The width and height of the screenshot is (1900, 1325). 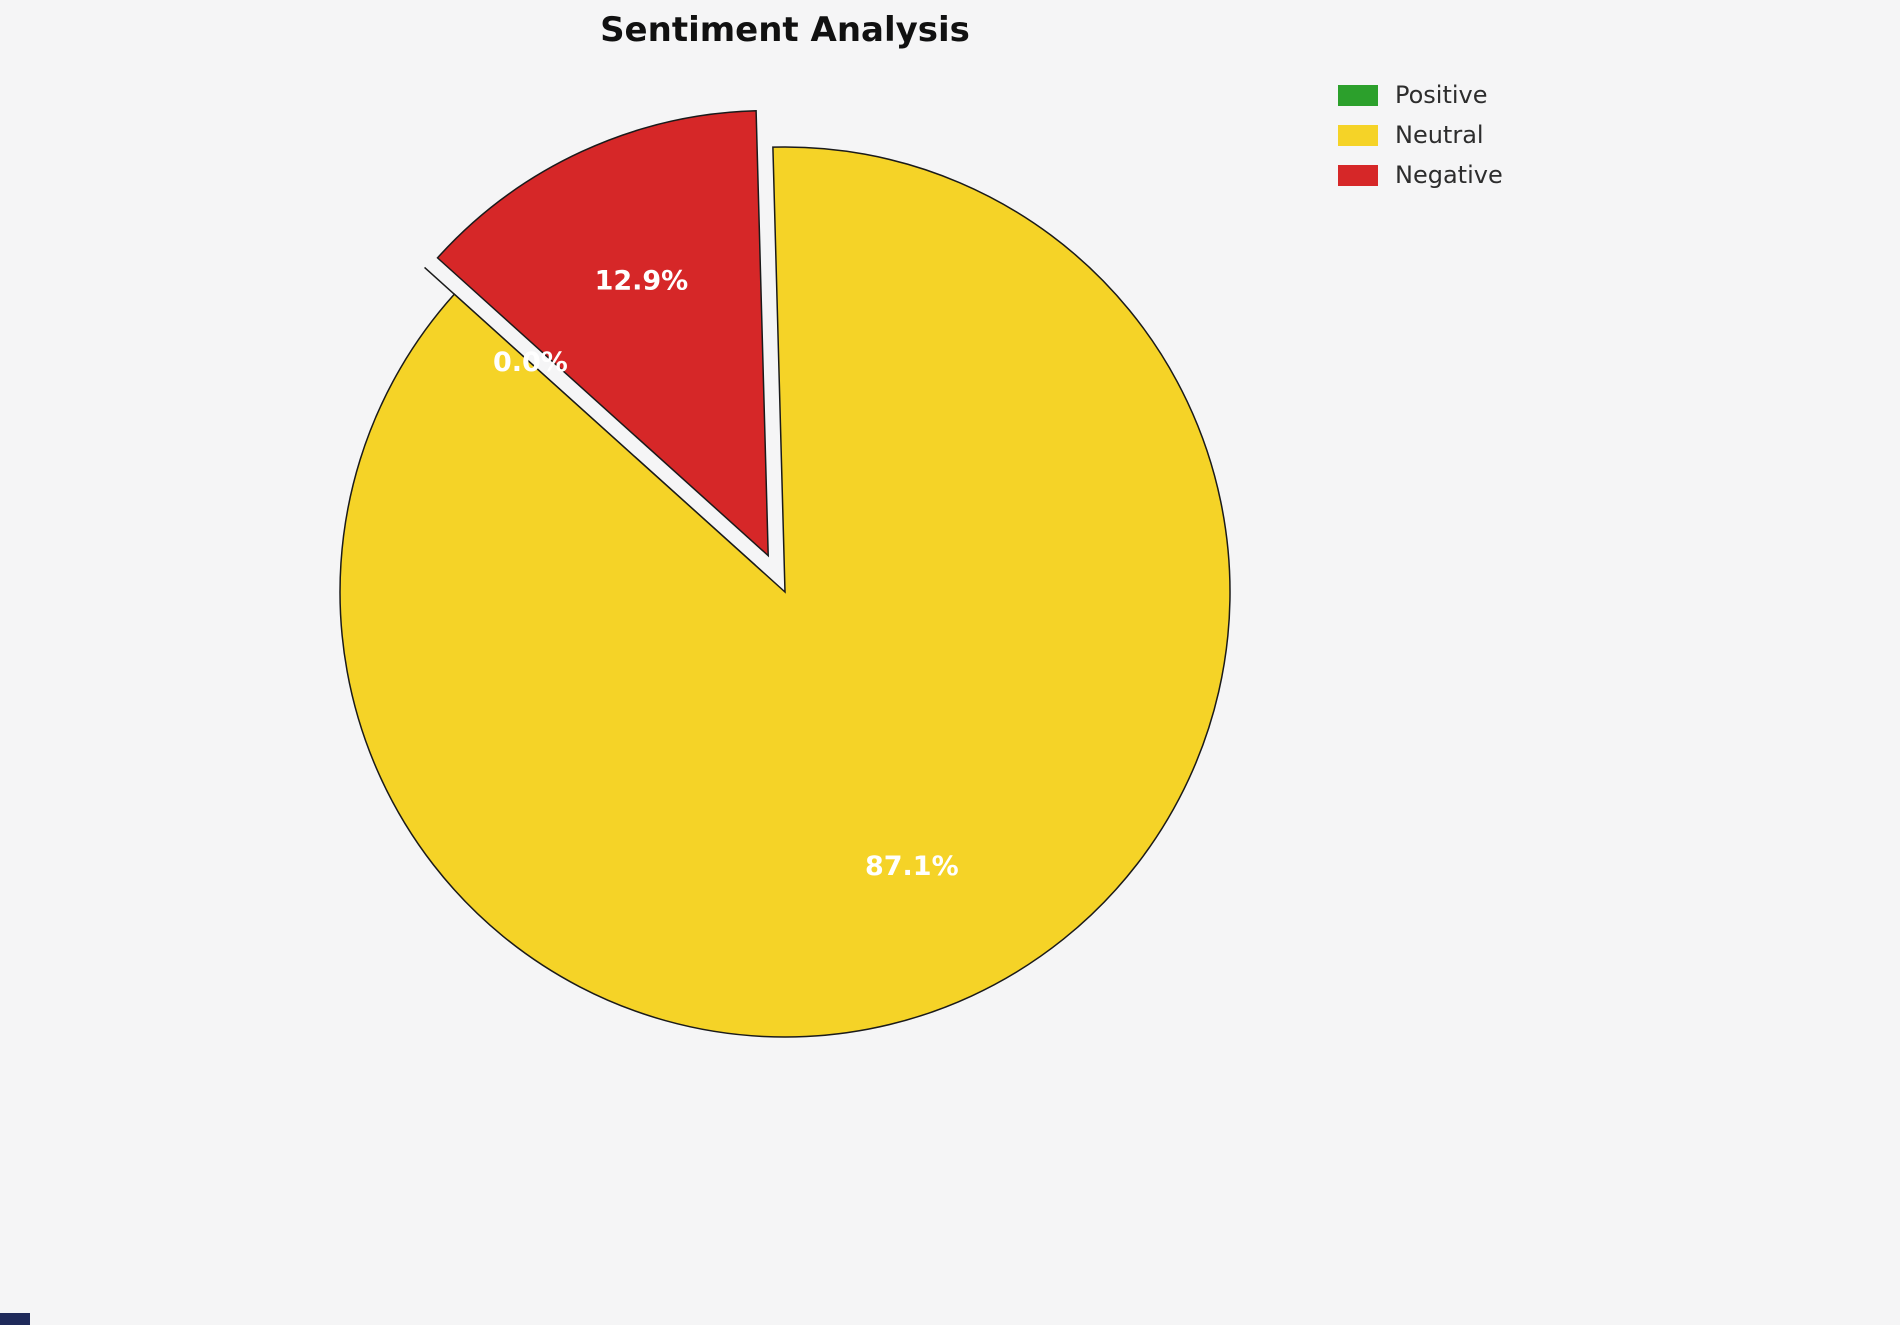 What do you see at coordinates (1439, 135) in the screenshot?
I see `legend-label-neutral: Neutral` at bounding box center [1439, 135].